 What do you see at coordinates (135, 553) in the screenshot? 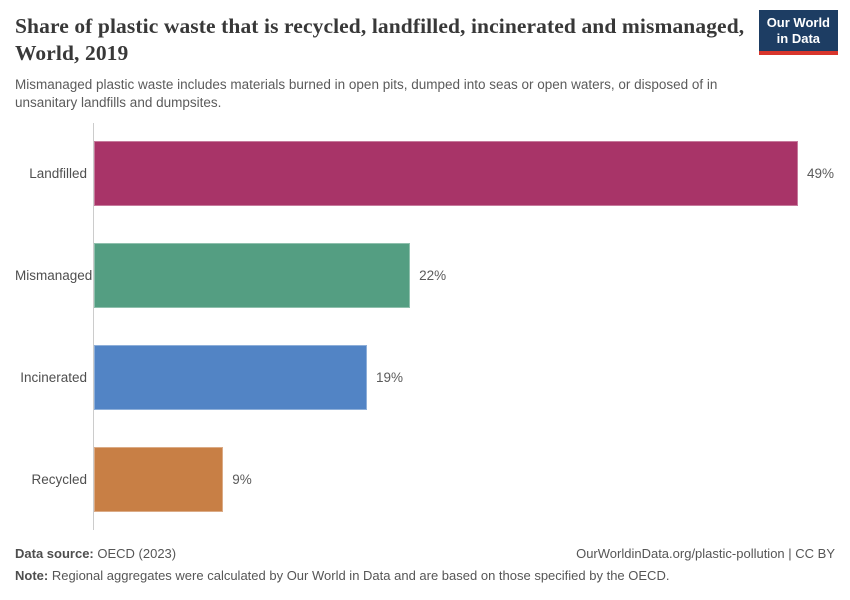
I see `data-source-value: OECD (2023)` at bounding box center [135, 553].